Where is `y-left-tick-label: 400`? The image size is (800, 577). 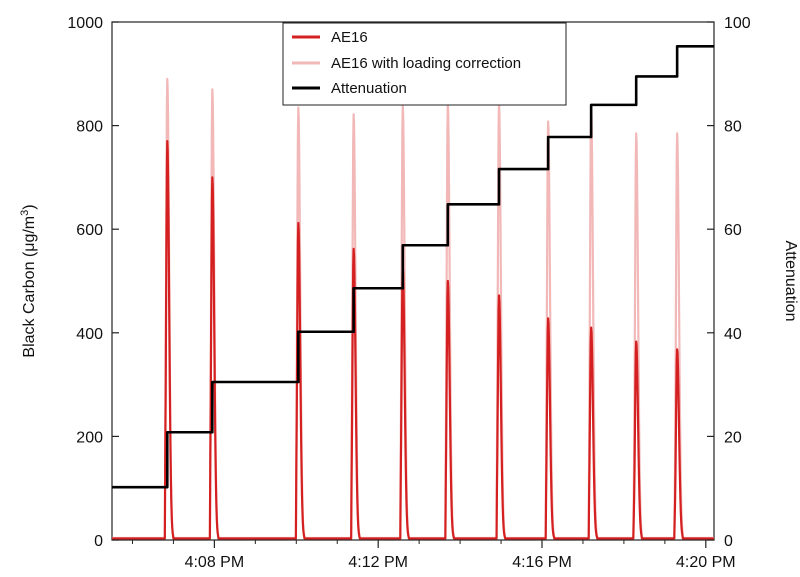
y-left-tick-label: 400 is located at coordinates (89, 334).